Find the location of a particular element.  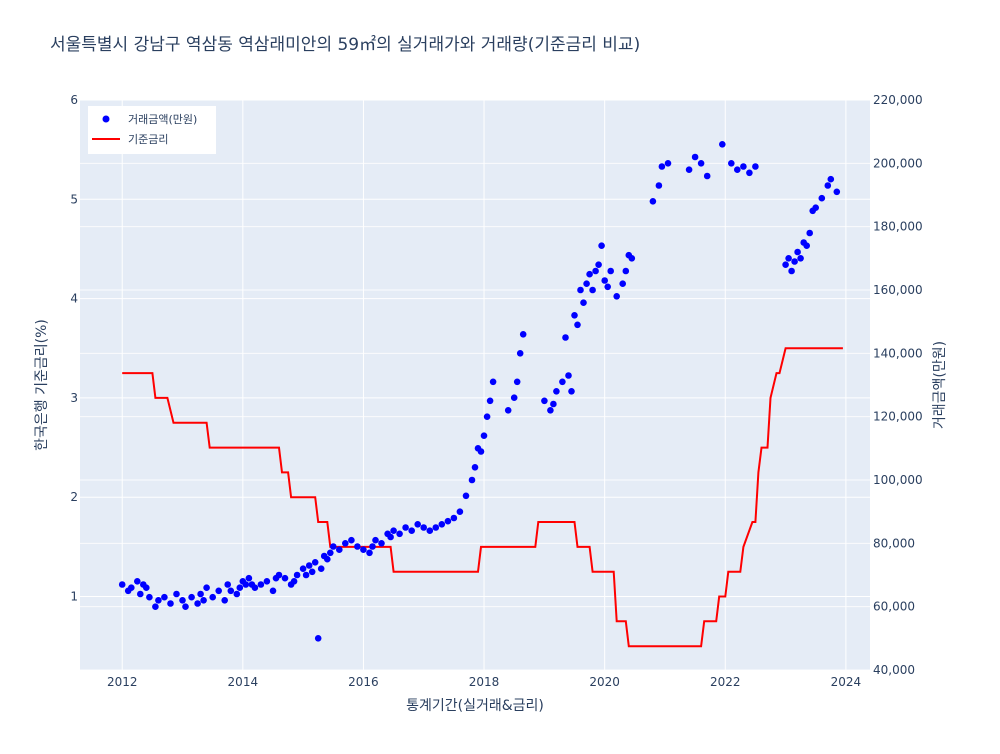

x-tick-label: 2016 is located at coordinates (363, 682).